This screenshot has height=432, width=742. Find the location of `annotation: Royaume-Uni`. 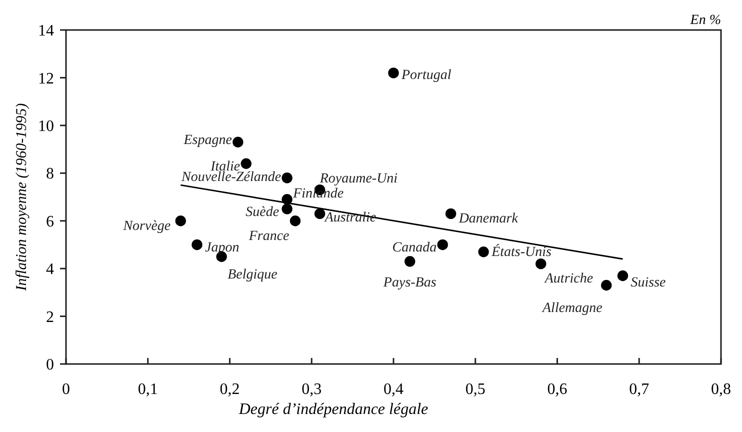

annotation: Royaume-Uni is located at coordinates (358, 179).